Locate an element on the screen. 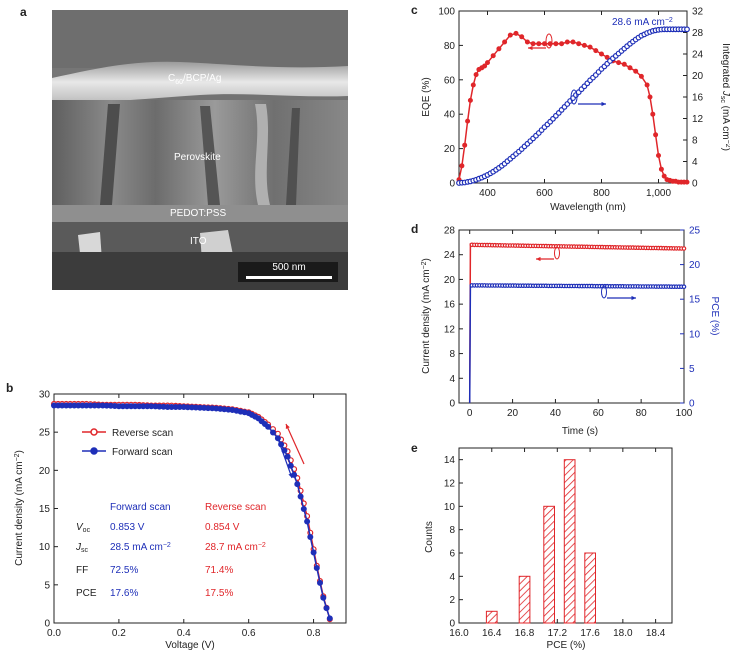 The width and height of the screenshot is (730, 658). chart-e-xlabel: PCE (%) is located at coordinates (566, 645).